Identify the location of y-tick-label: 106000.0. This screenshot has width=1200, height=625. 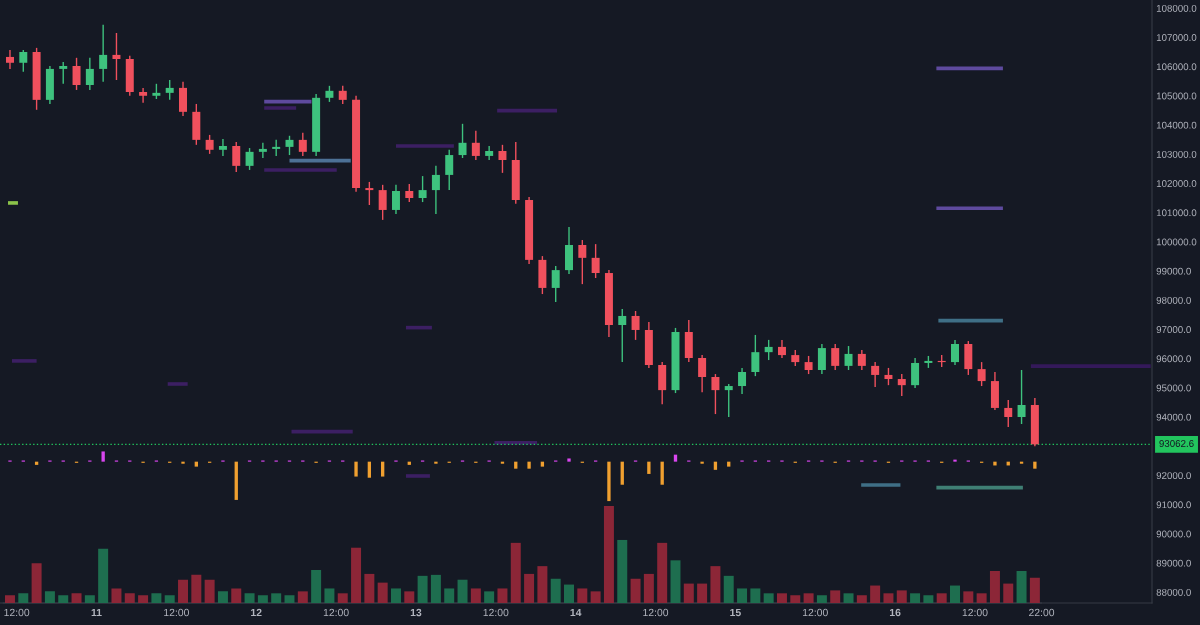
(1176, 67).